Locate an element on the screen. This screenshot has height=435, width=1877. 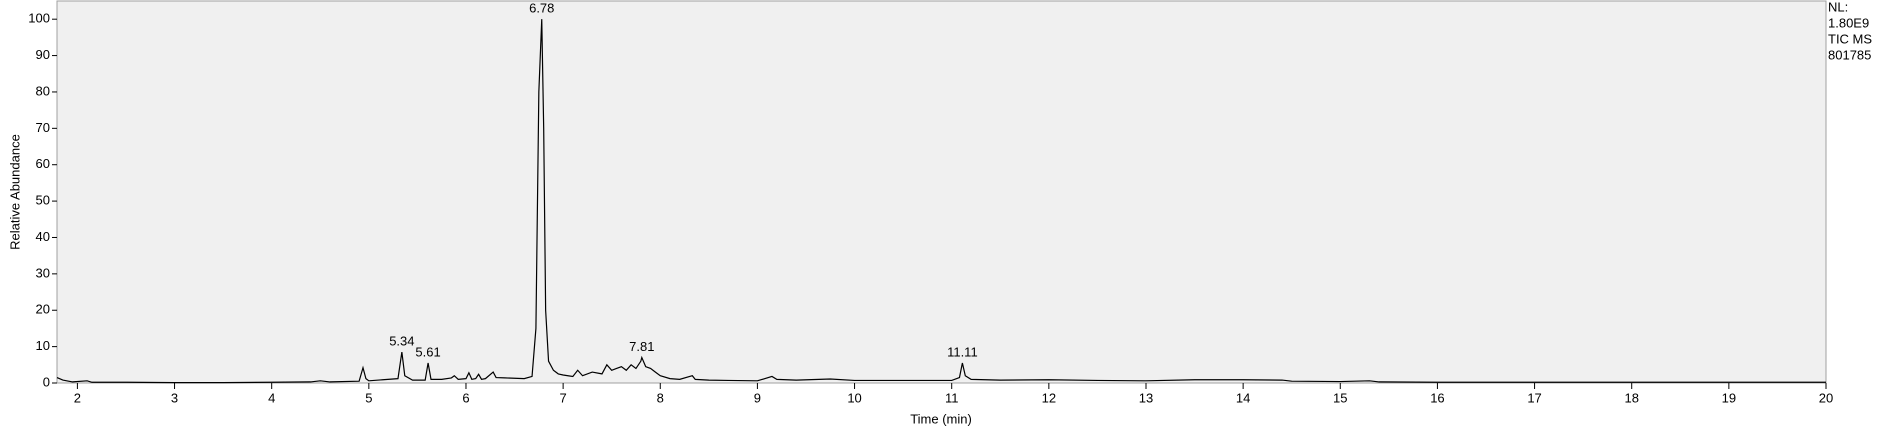
y-tick-label: 100 is located at coordinates (39, 18).